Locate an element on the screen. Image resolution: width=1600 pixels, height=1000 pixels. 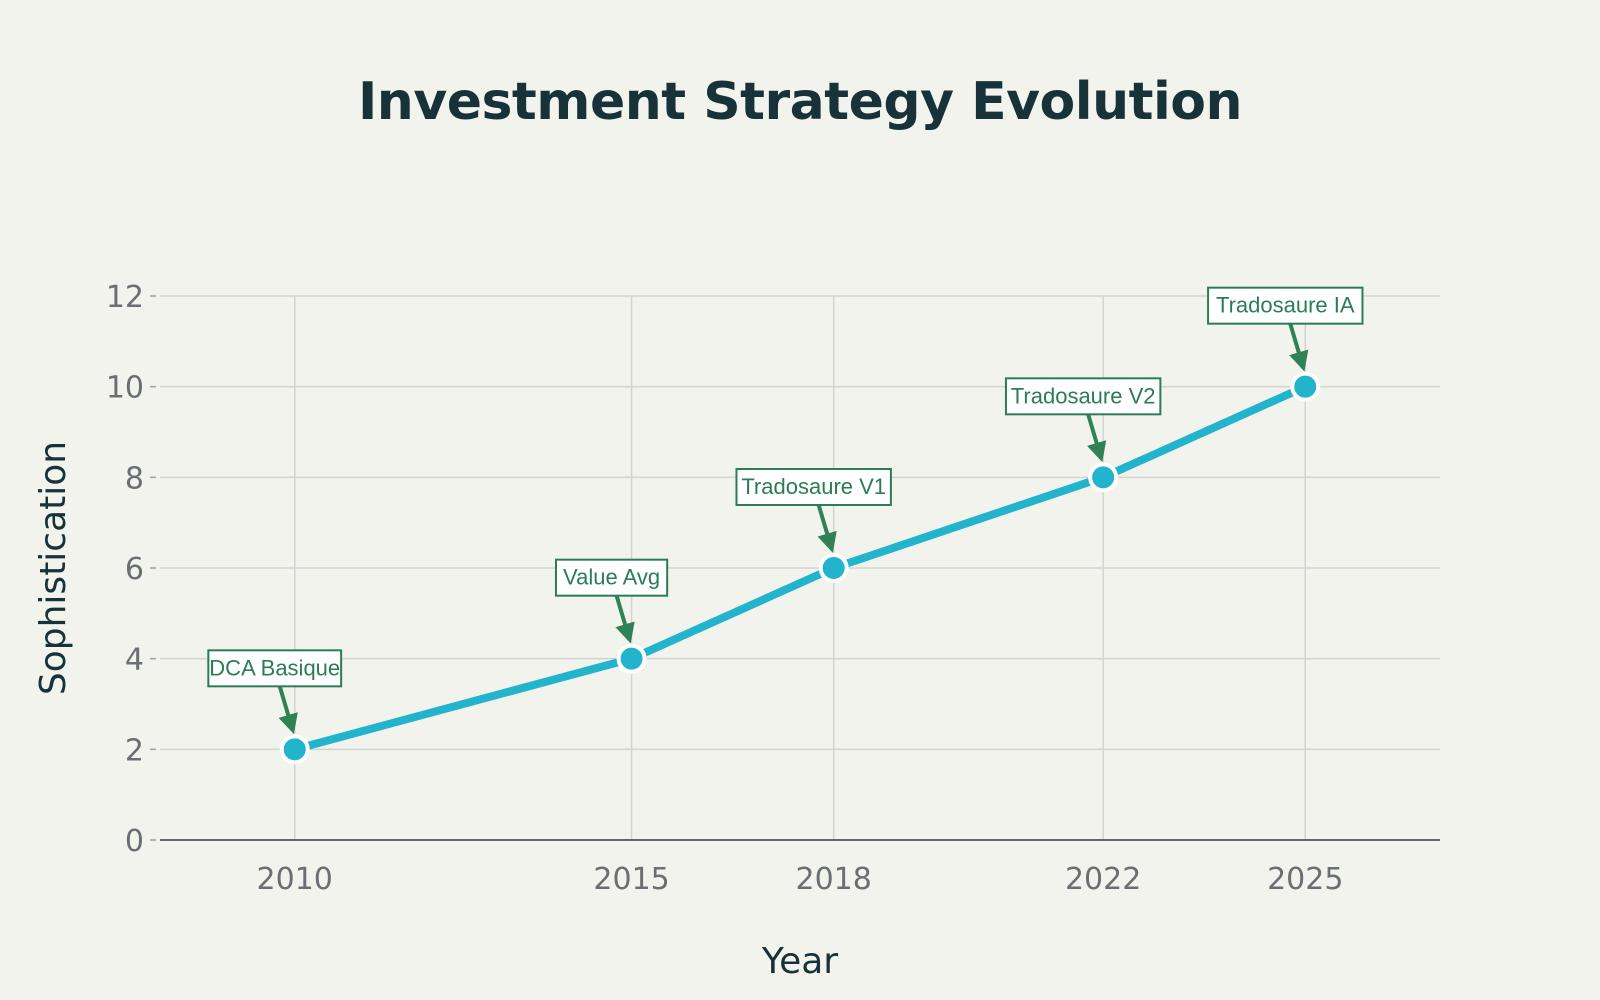
annotation: Tradosaure IA is located at coordinates (1285, 329).